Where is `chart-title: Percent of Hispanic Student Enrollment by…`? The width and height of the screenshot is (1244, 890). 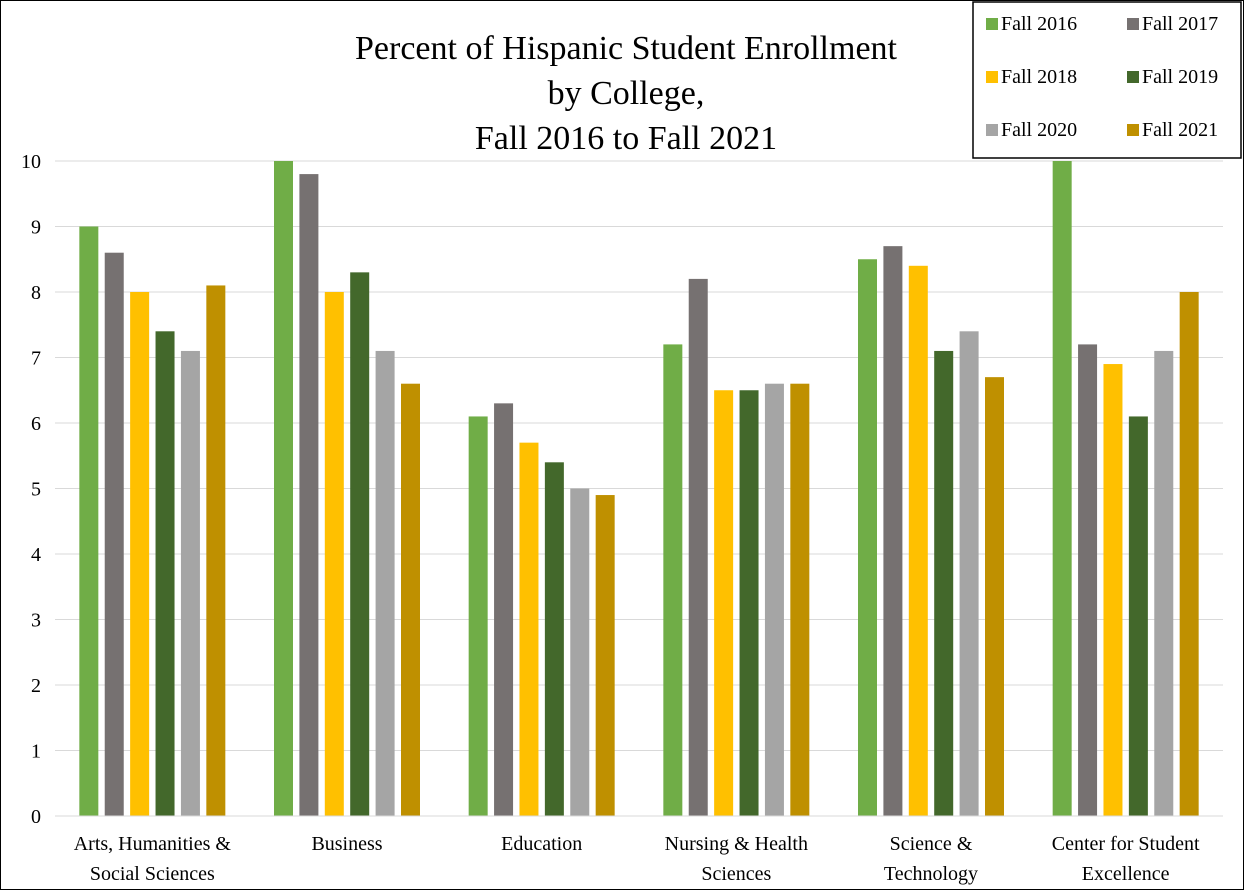 chart-title: Percent of Hispanic Student Enrollment by… is located at coordinates (626, 93).